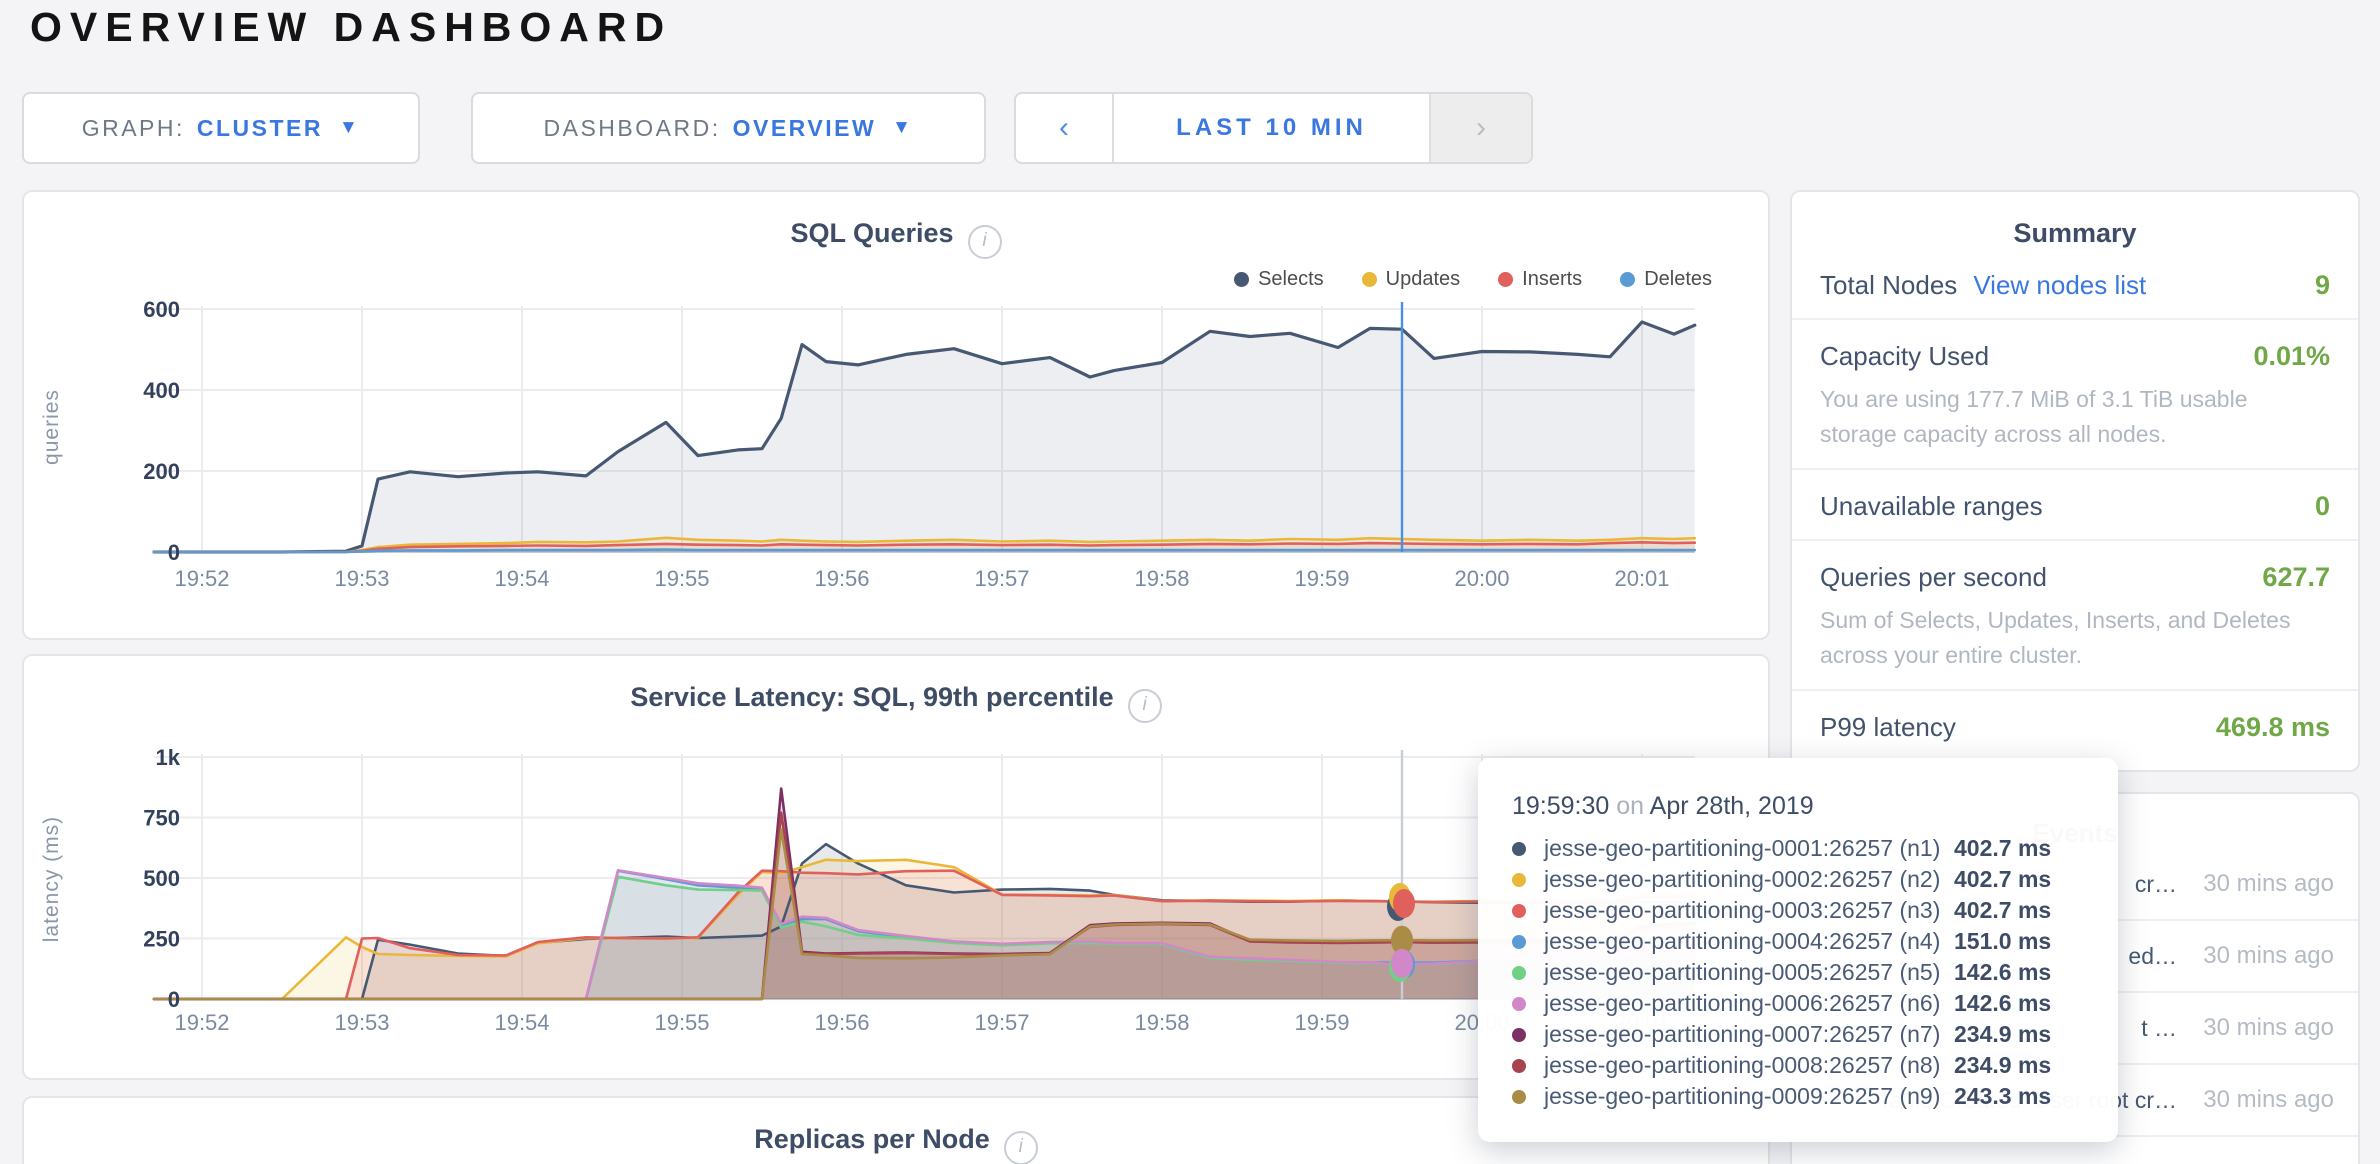  I want to click on sql-queries-title: SQL Queries i, so click(896, 238).